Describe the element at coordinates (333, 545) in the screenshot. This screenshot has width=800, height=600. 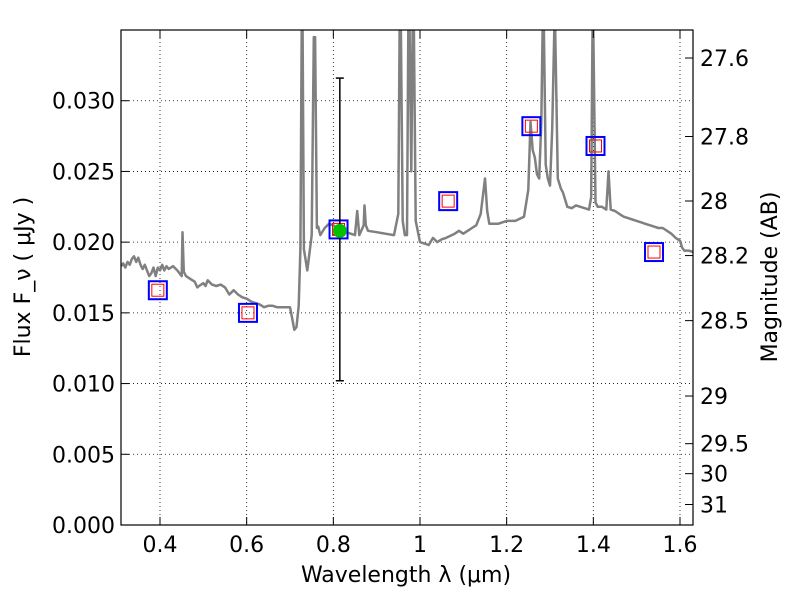
I see `x-tick-label-2: 0.8` at that location.